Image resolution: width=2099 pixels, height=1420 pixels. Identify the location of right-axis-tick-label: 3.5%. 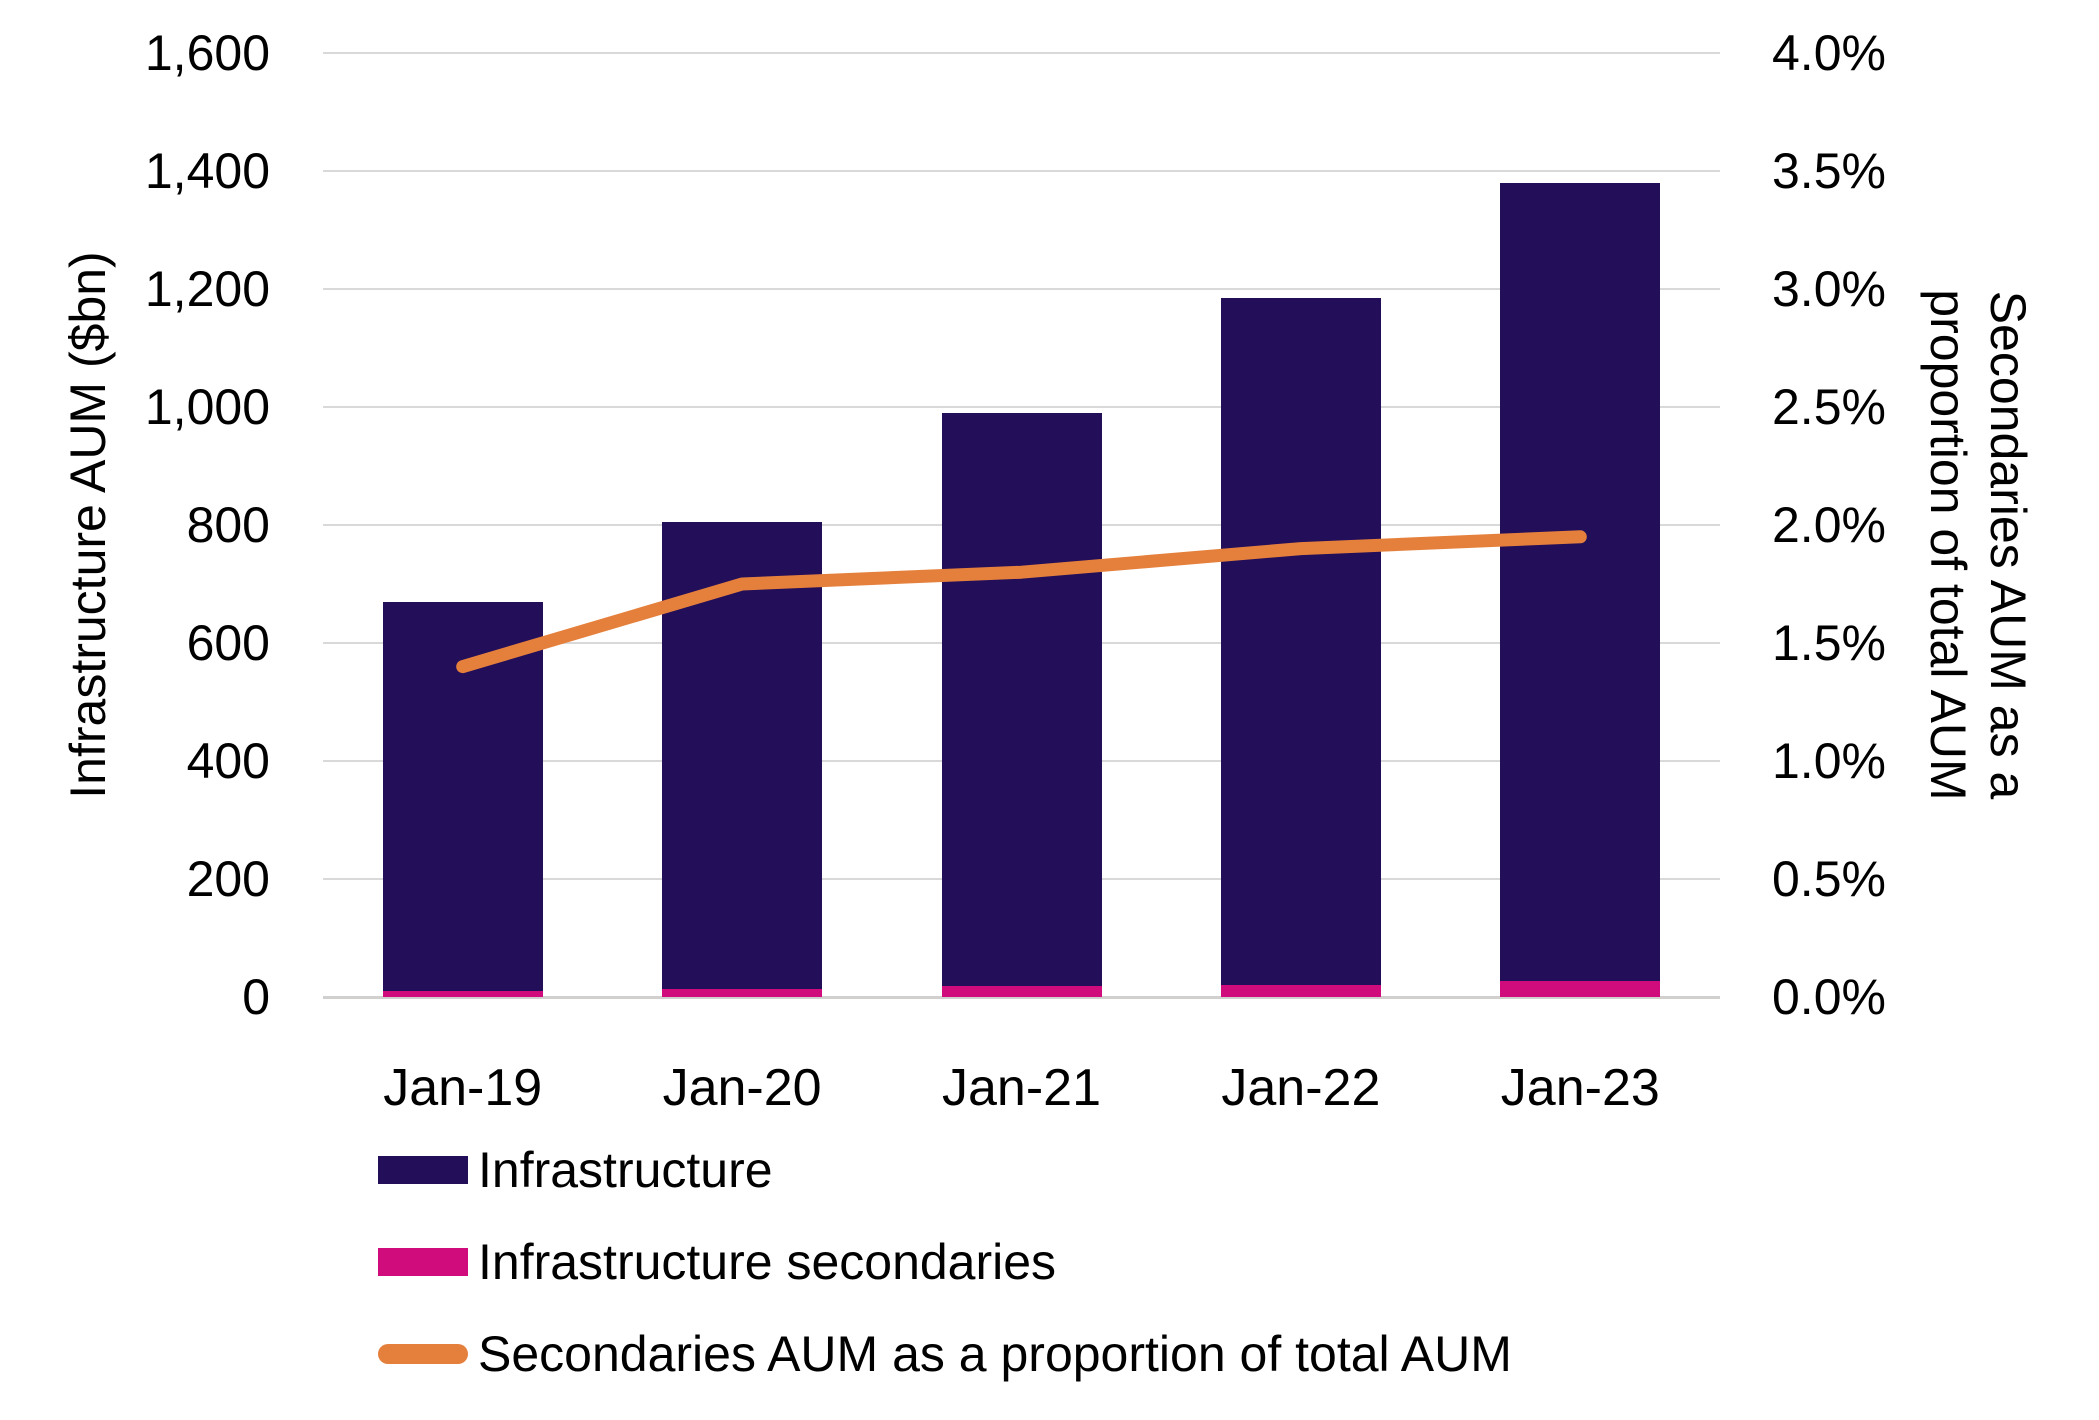
(1829, 171).